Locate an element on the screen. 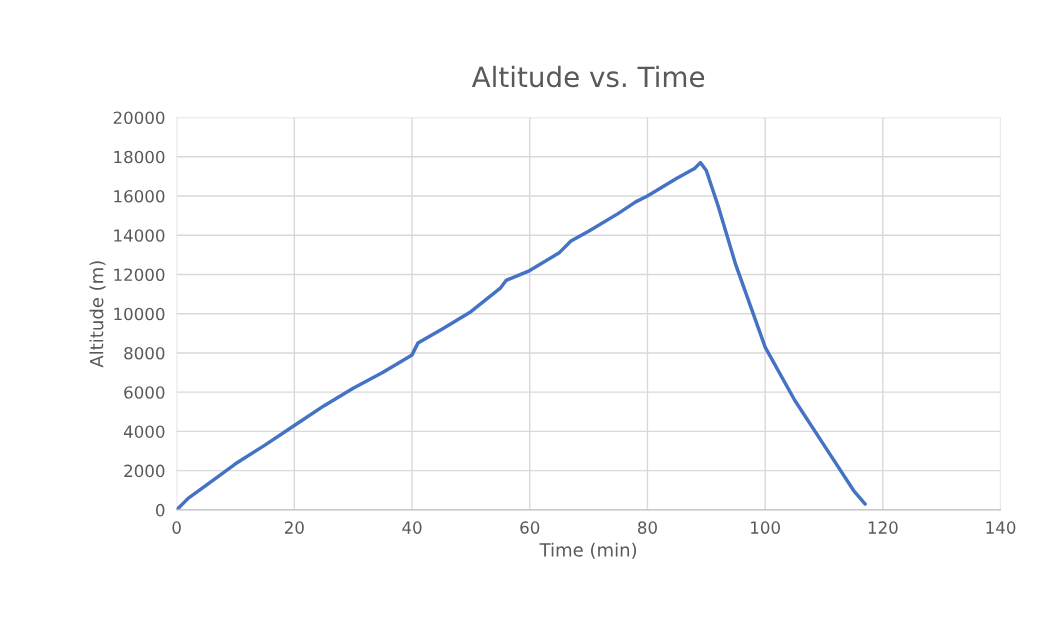 The height and width of the screenshot is (635, 1039). x-tick-label: 140 is located at coordinates (1001, 527).